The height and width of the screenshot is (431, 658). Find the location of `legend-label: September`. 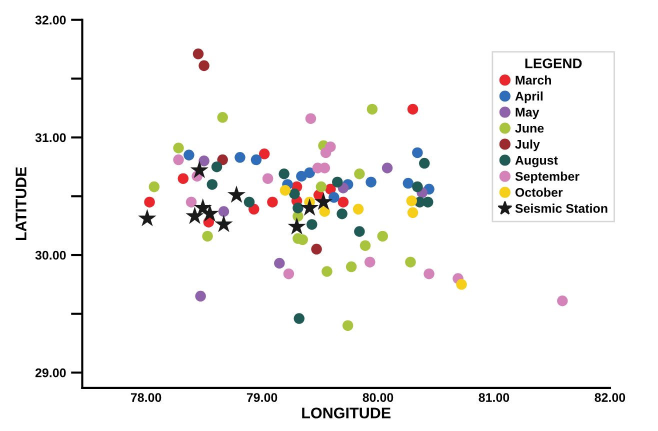

legend-label: September is located at coordinates (547, 178).